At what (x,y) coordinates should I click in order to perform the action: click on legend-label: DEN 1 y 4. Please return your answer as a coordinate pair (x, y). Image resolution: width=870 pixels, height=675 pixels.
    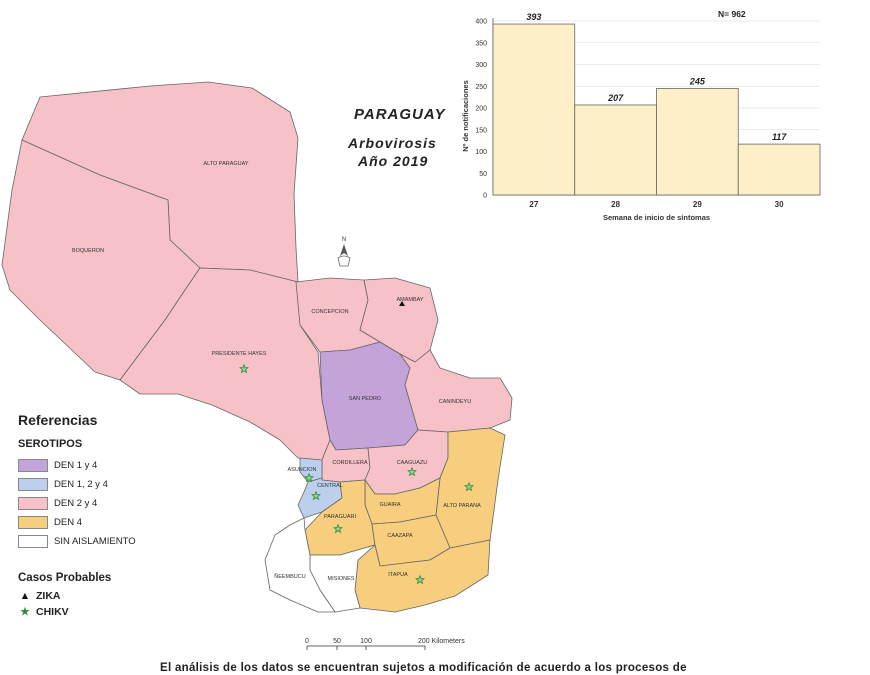
    Looking at the image, I should click on (76, 465).